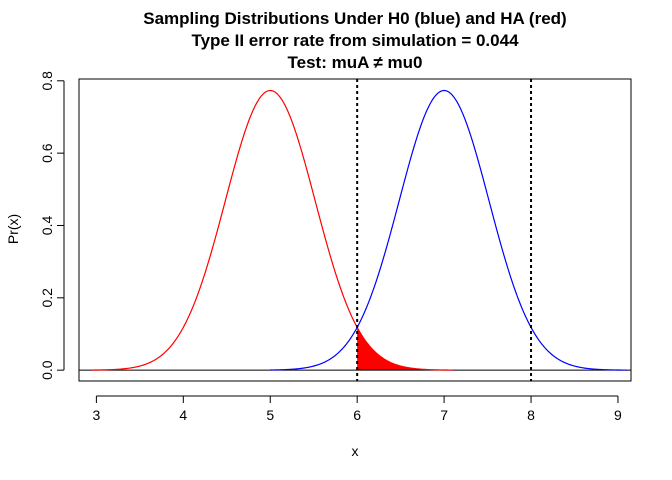 The height and width of the screenshot is (480, 672). Describe the element at coordinates (13, 229) in the screenshot. I see `y-axis-label: Pr(x)` at that location.